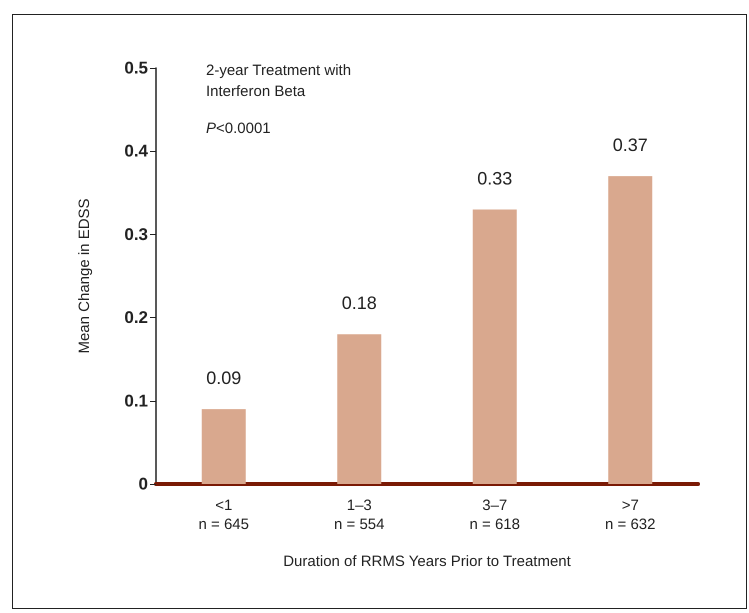 This screenshot has height=613, width=749. What do you see at coordinates (630, 145) in the screenshot?
I see `data-label: 0.37` at bounding box center [630, 145].